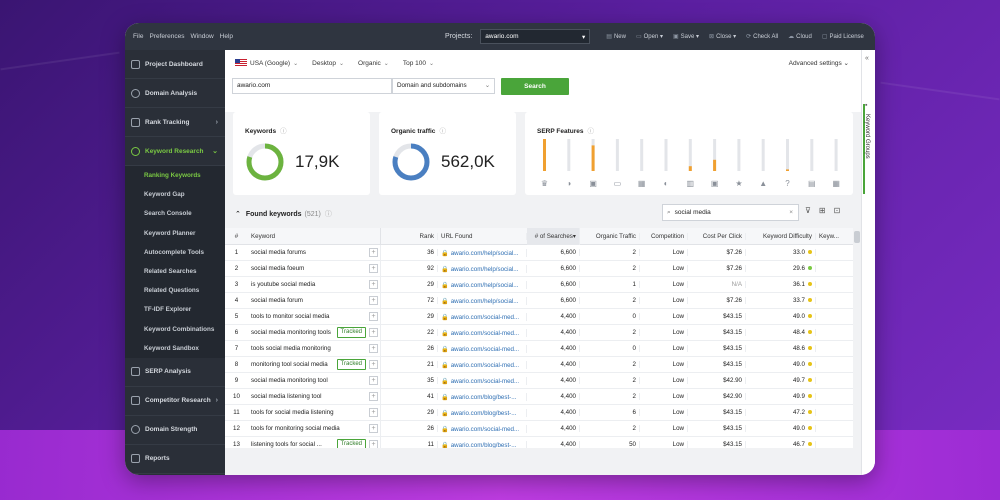 The height and width of the screenshot is (500, 1000). I want to click on scope-select: Domain and subdomains ⌄, so click(443, 86).